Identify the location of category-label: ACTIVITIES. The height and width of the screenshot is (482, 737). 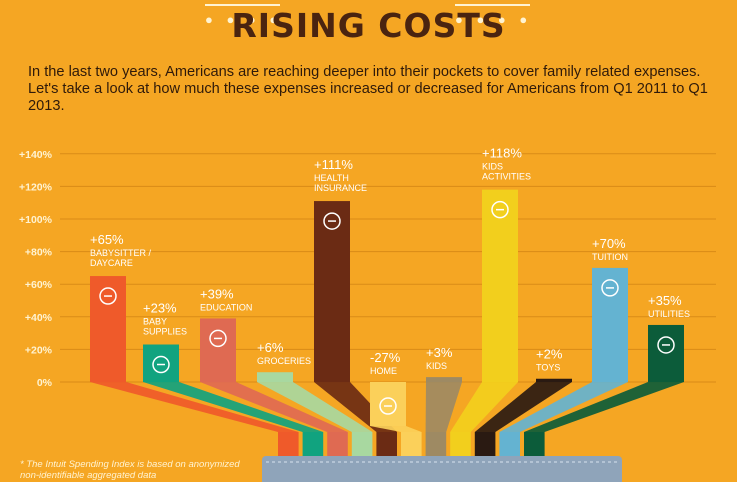
(506, 177).